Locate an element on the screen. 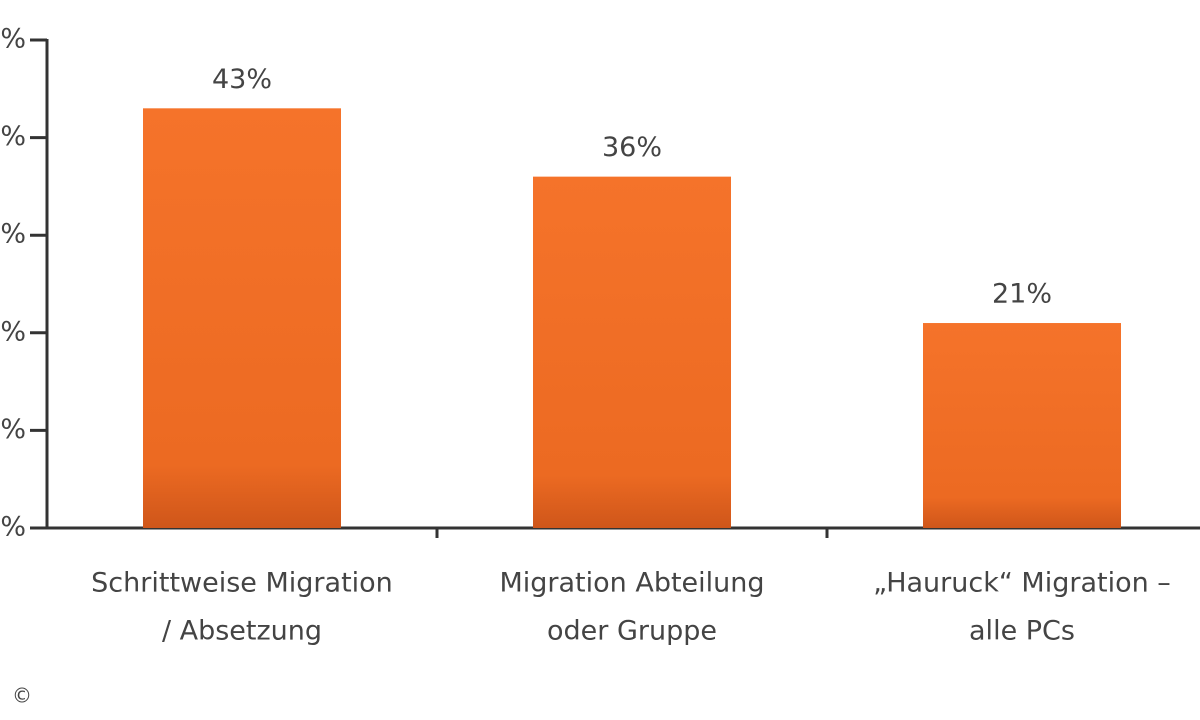 This screenshot has width=1200, height=720. y-tick-label: 50% is located at coordinates (13, 39).